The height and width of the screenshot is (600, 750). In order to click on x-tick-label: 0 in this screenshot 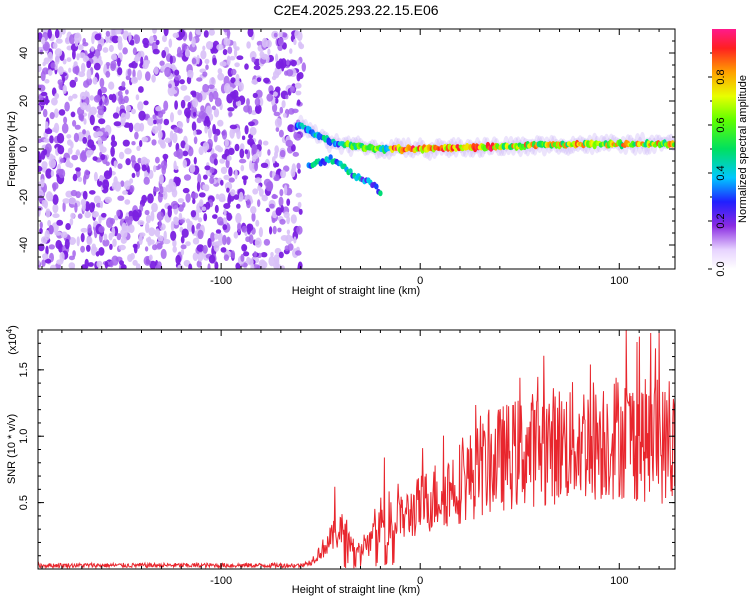, I will do `click(420, 281)`.